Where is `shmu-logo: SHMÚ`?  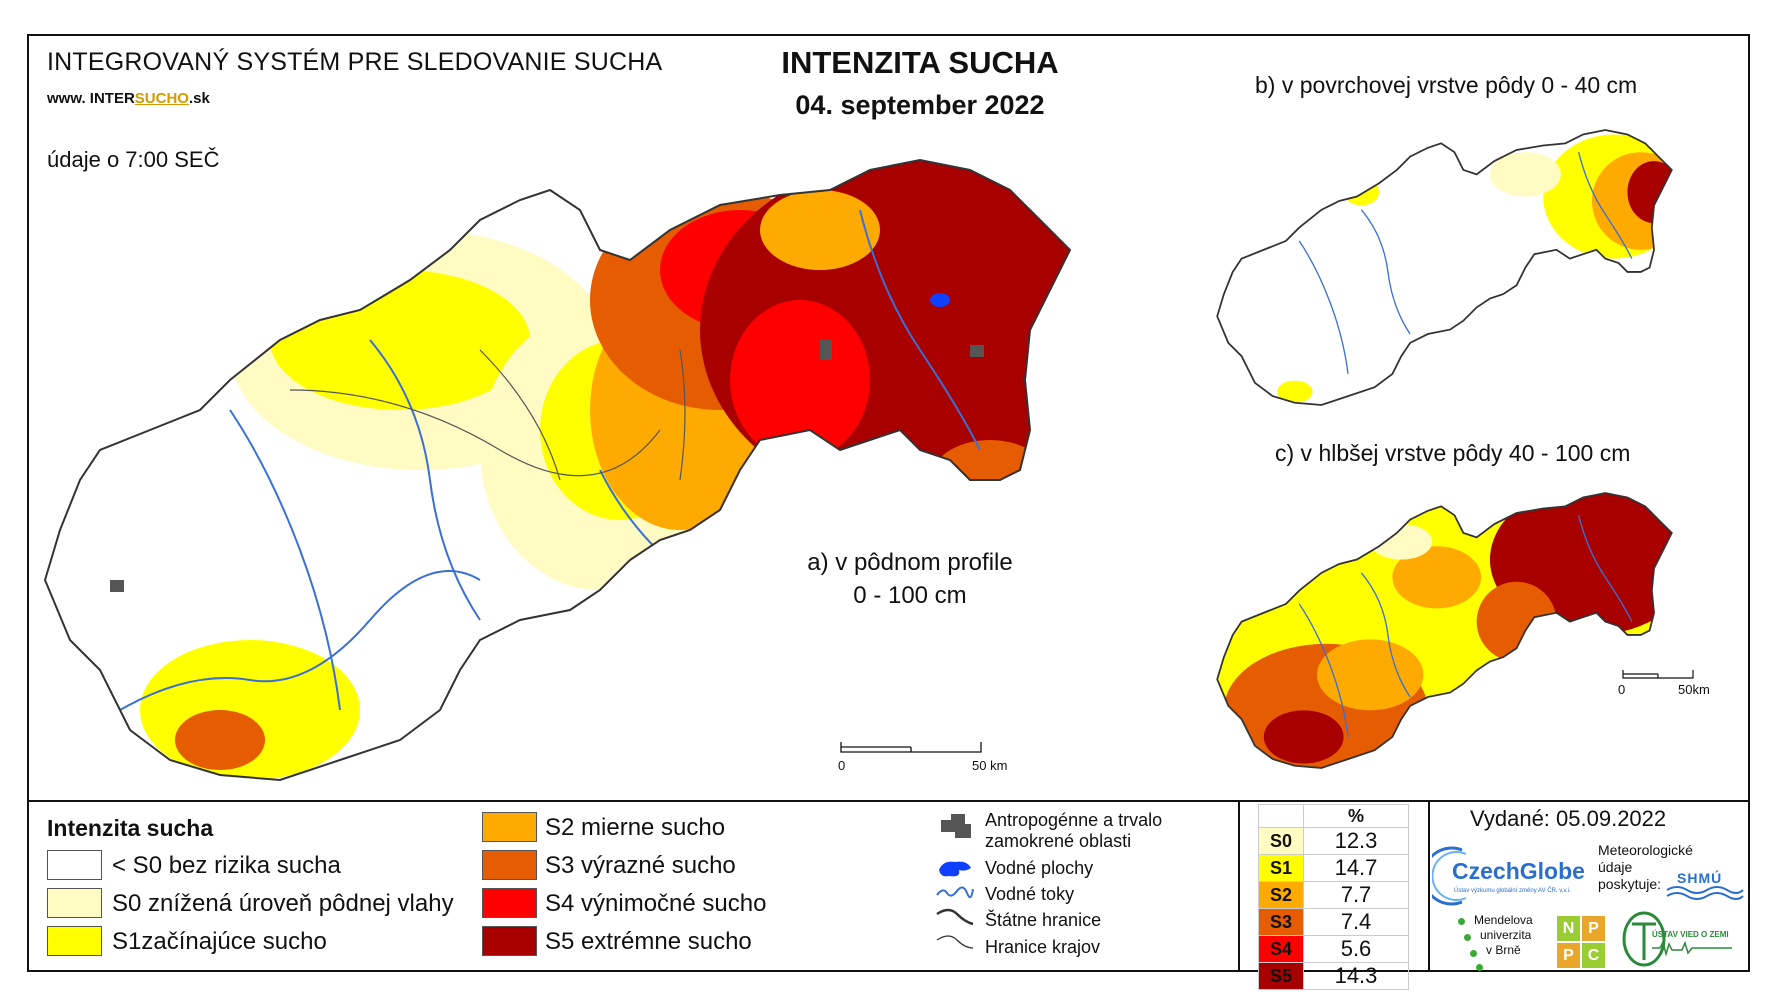
shmu-logo: SHMÚ is located at coordinates (1705, 885).